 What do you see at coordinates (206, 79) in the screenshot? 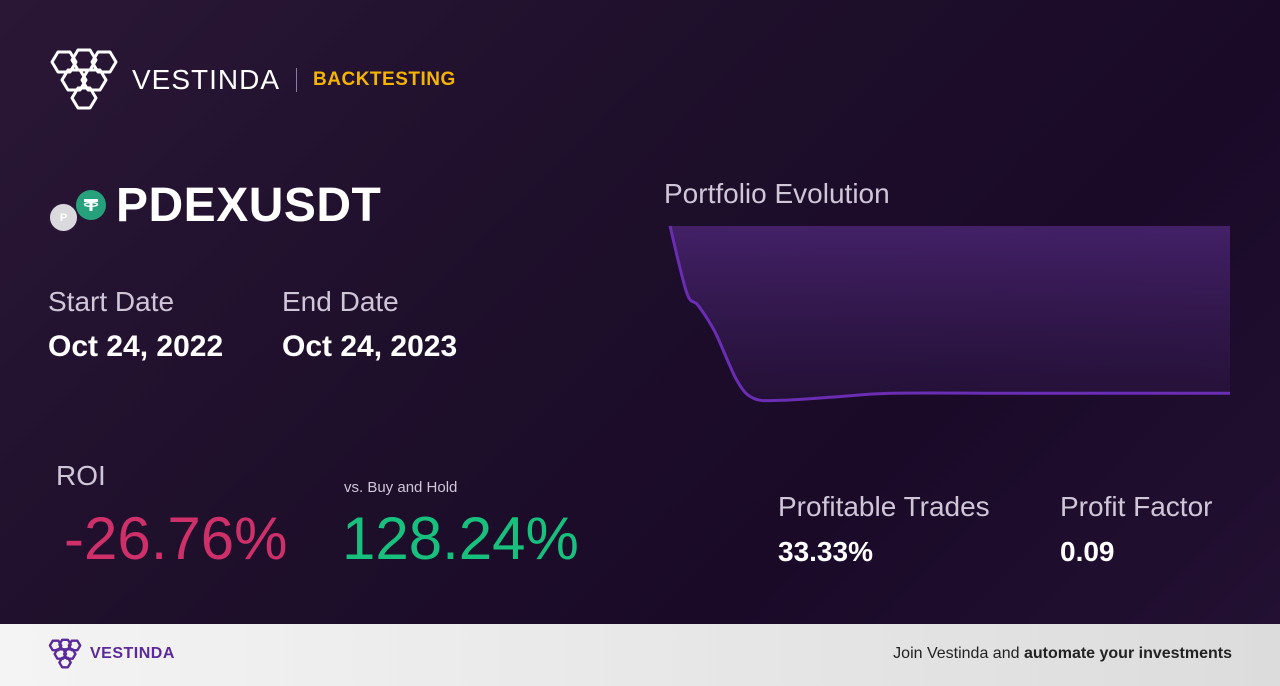
I see `brand-name: VESTINDA` at bounding box center [206, 79].